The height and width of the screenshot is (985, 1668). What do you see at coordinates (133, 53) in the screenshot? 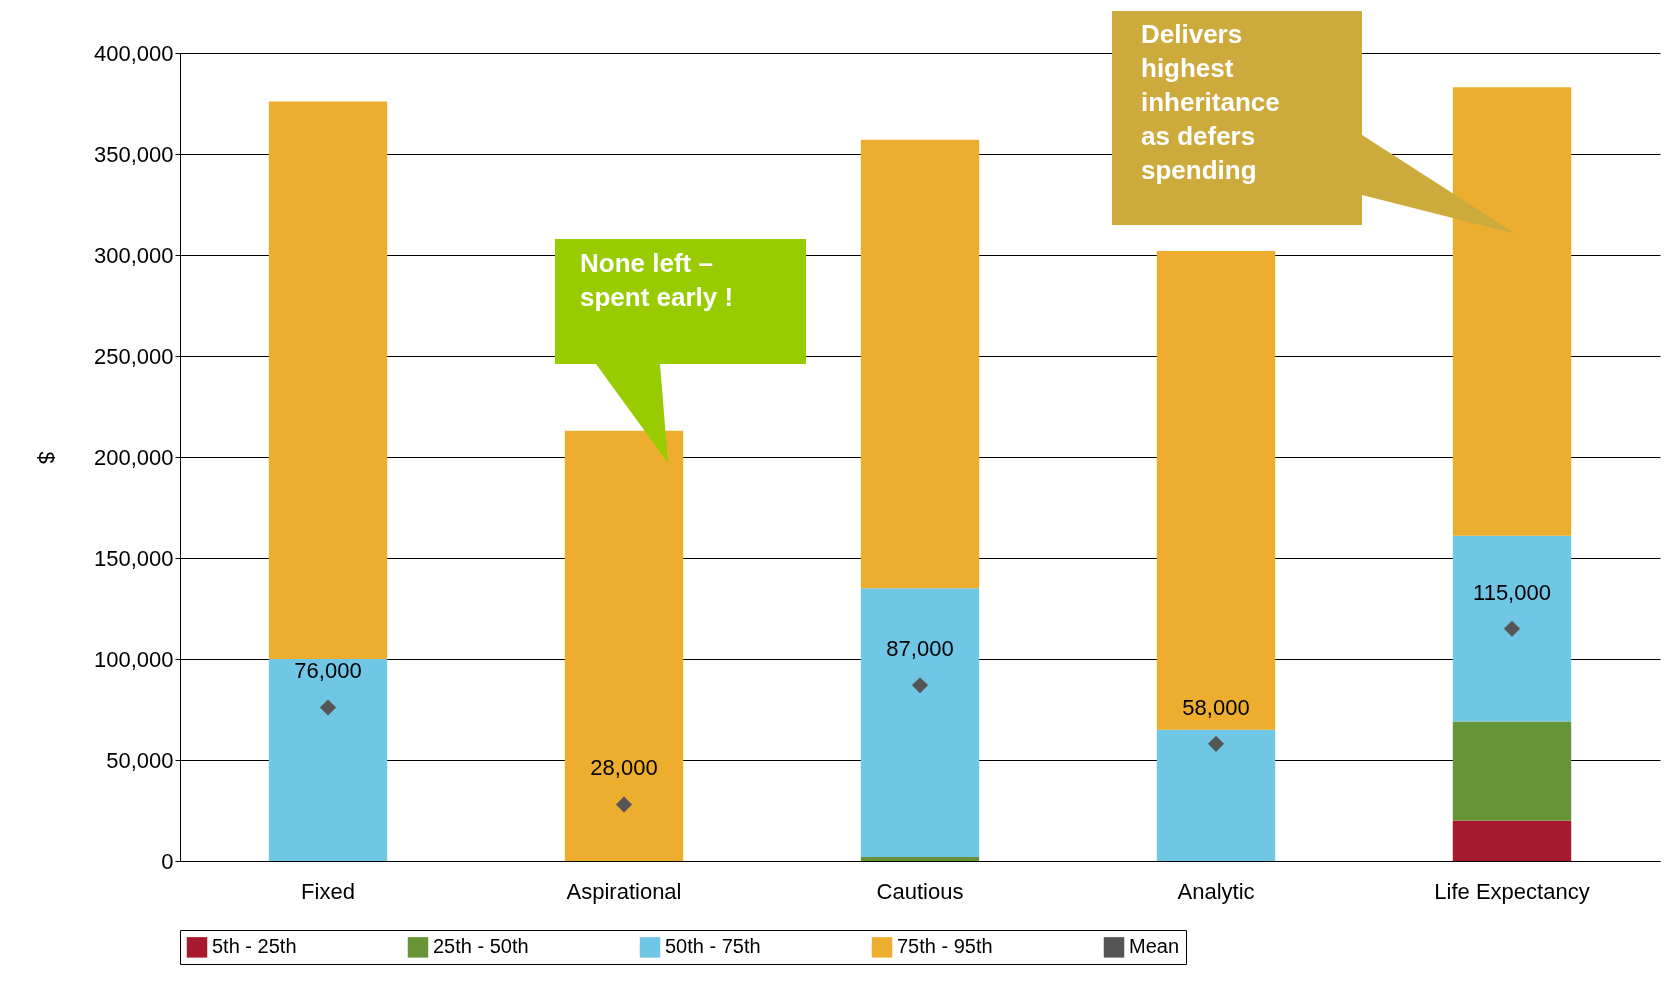
I see `y-tick-label: 400,000` at bounding box center [133, 53].